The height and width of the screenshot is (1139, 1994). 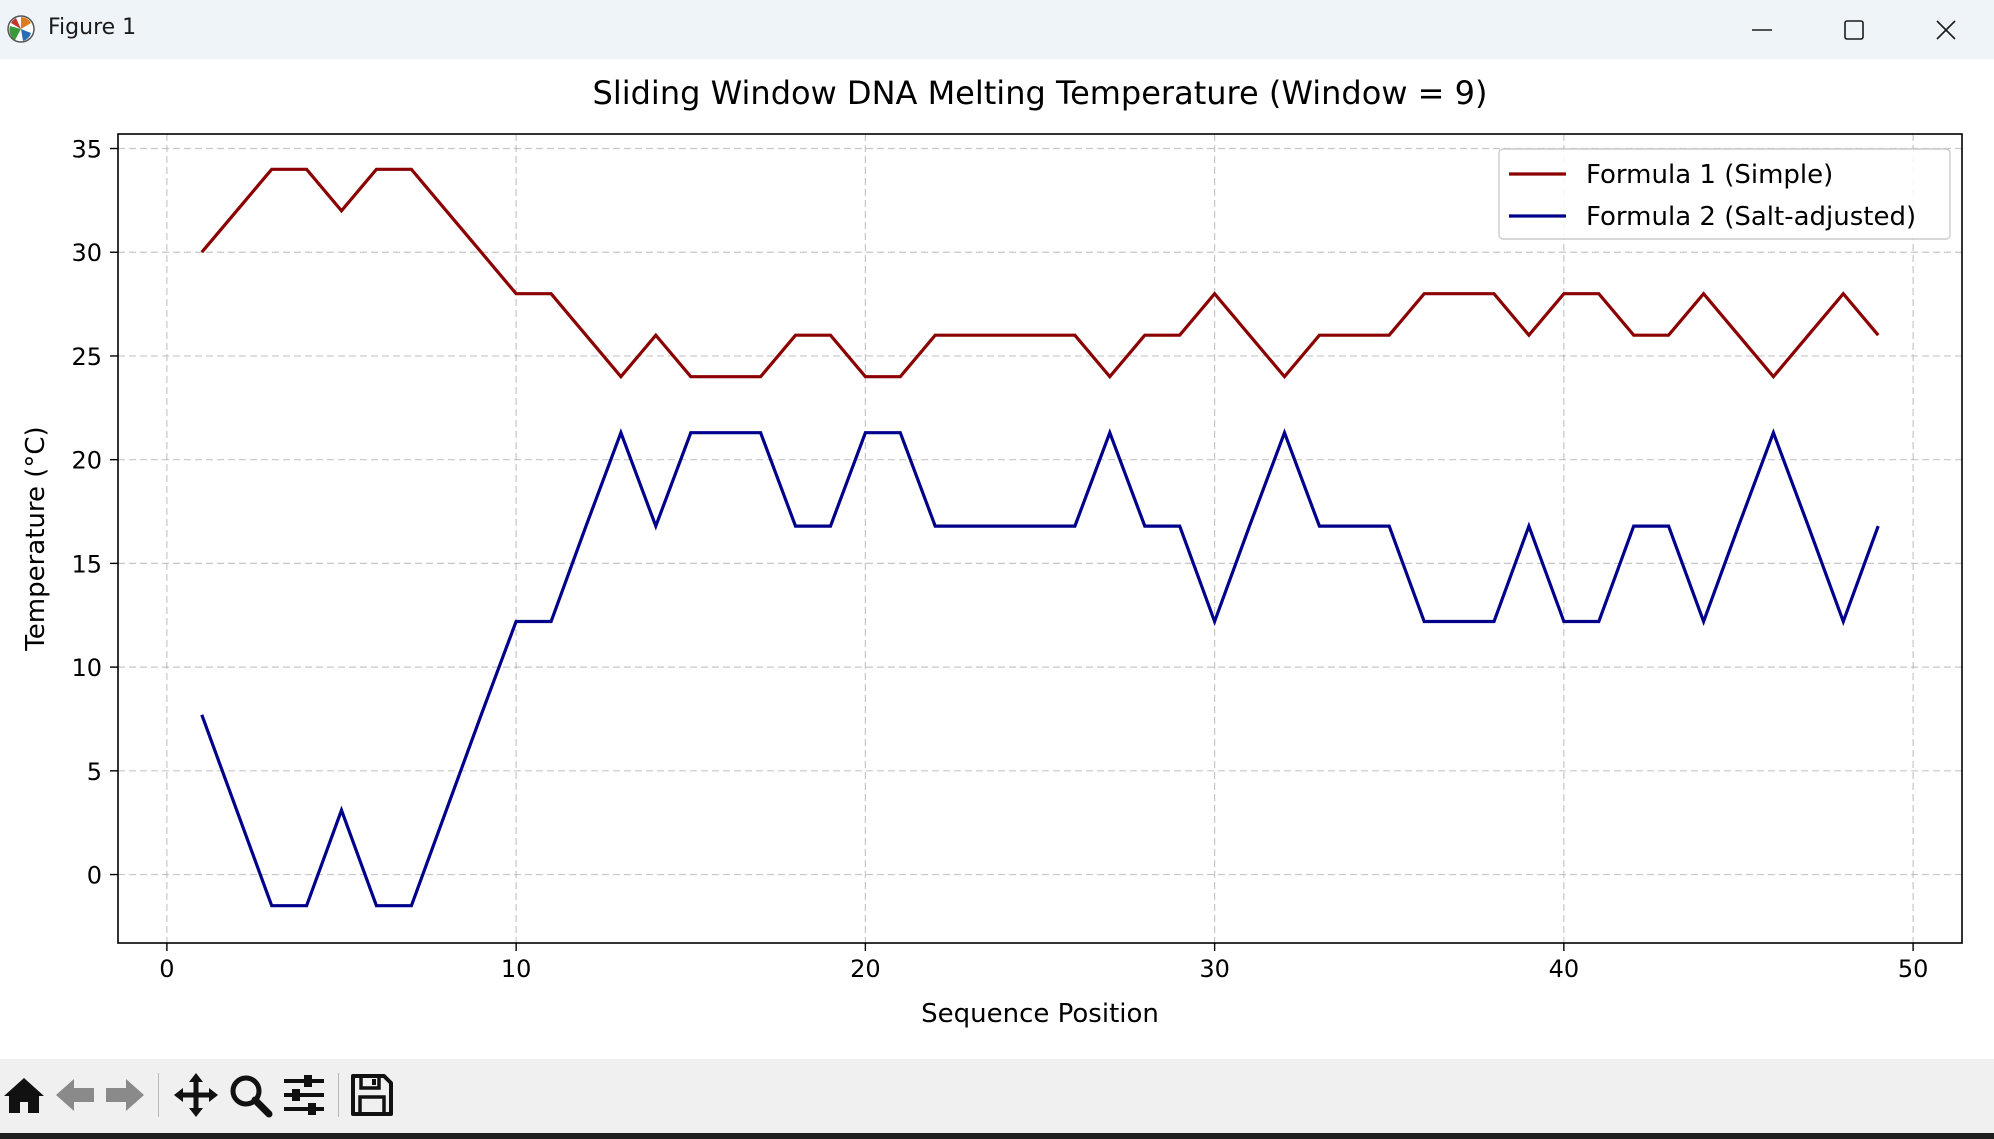 I want to click on x-tick-label: 50, so click(x=1913, y=969).